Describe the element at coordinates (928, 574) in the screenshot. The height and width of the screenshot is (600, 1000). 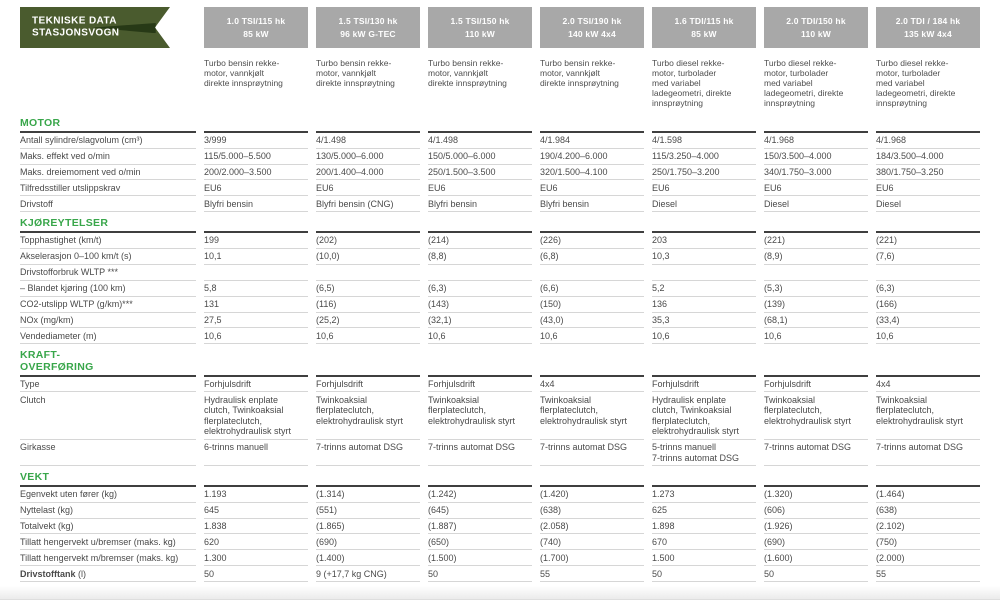
I see `value-cell-col-7: 55` at that location.